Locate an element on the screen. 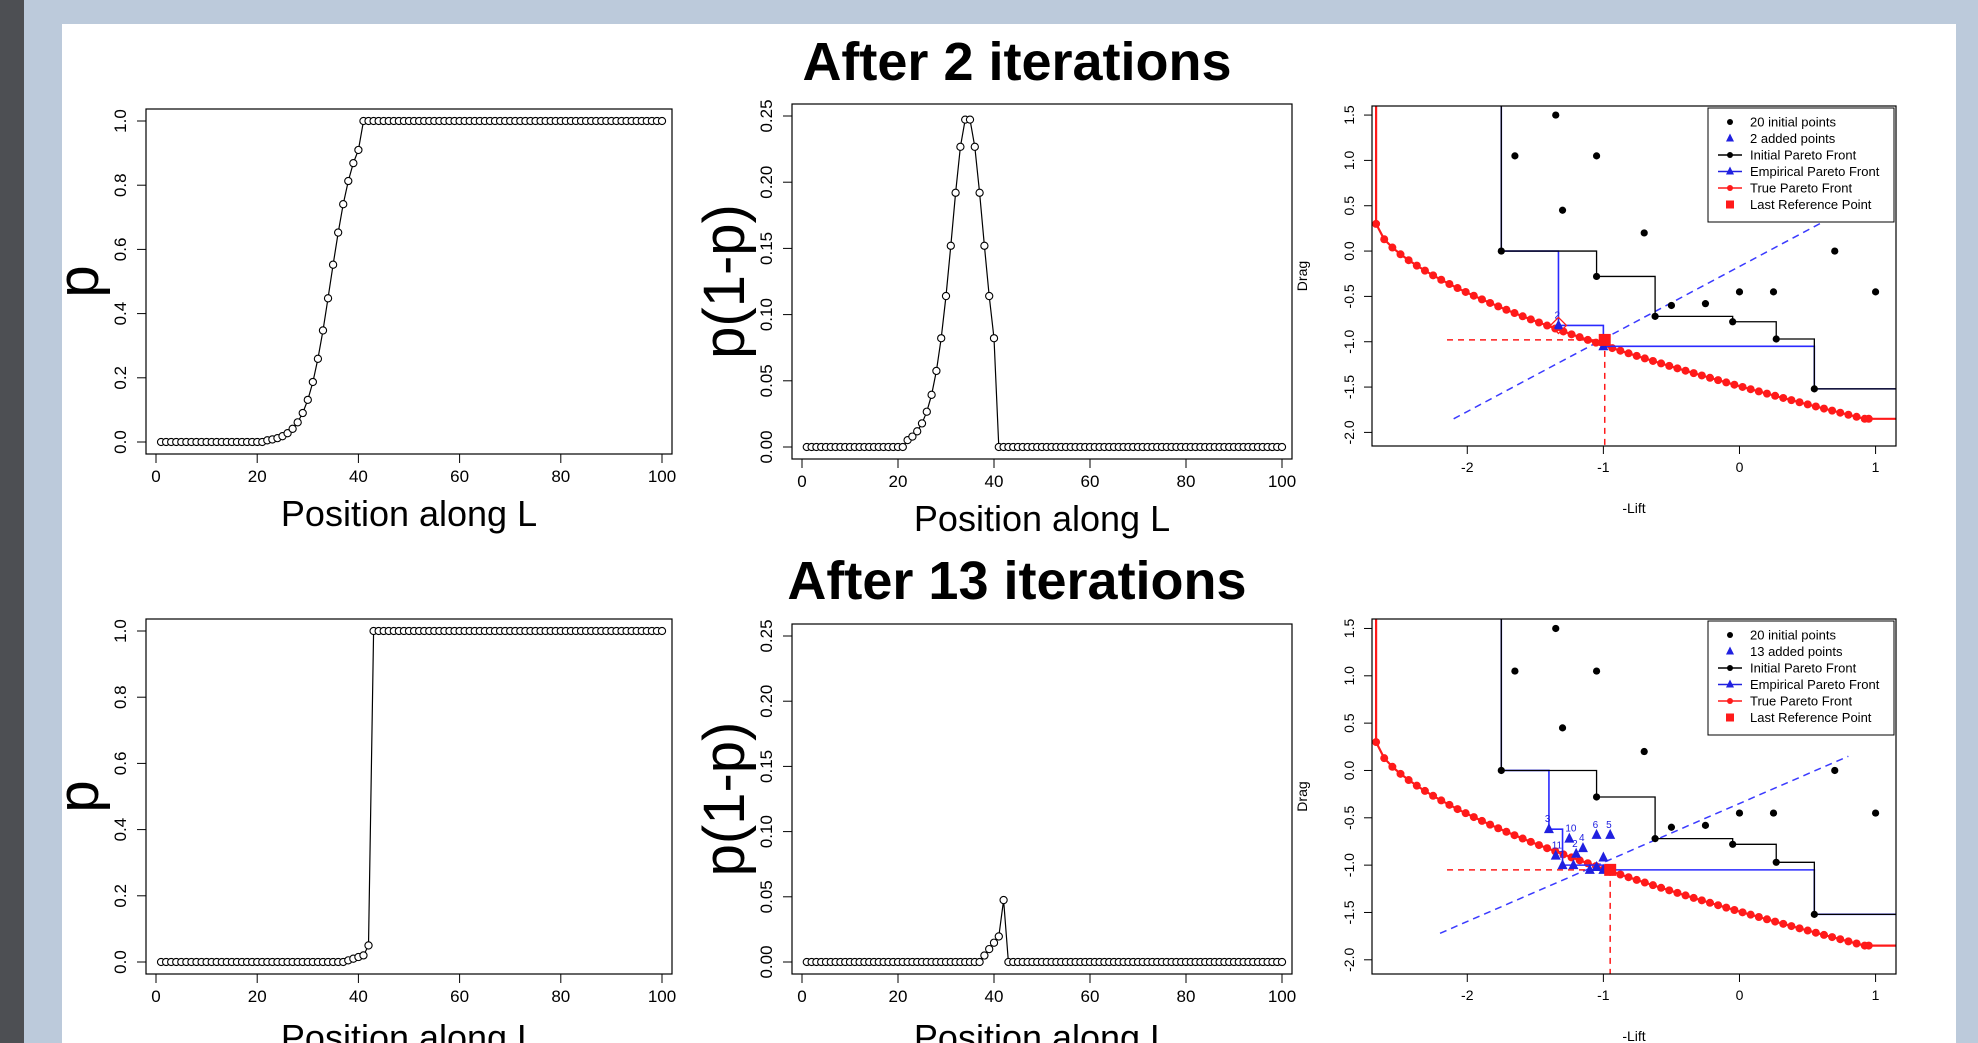 This screenshot has height=1043, width=1978. x-tick-label: 20 is located at coordinates (257, 476).